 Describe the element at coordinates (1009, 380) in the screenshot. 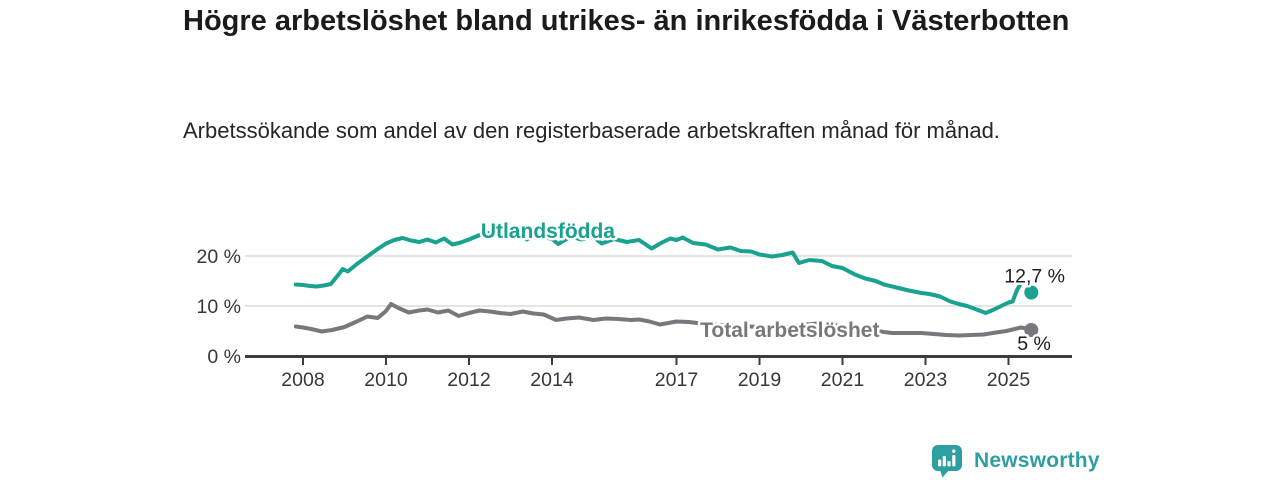

I see `x-tick-label: 2025` at that location.